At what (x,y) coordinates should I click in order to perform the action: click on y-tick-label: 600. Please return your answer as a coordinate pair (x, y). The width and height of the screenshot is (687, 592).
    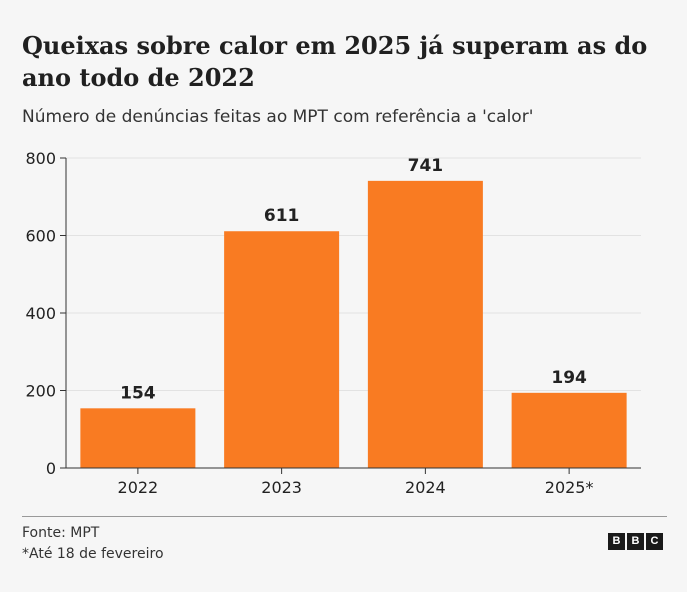
    Looking at the image, I should click on (40, 236).